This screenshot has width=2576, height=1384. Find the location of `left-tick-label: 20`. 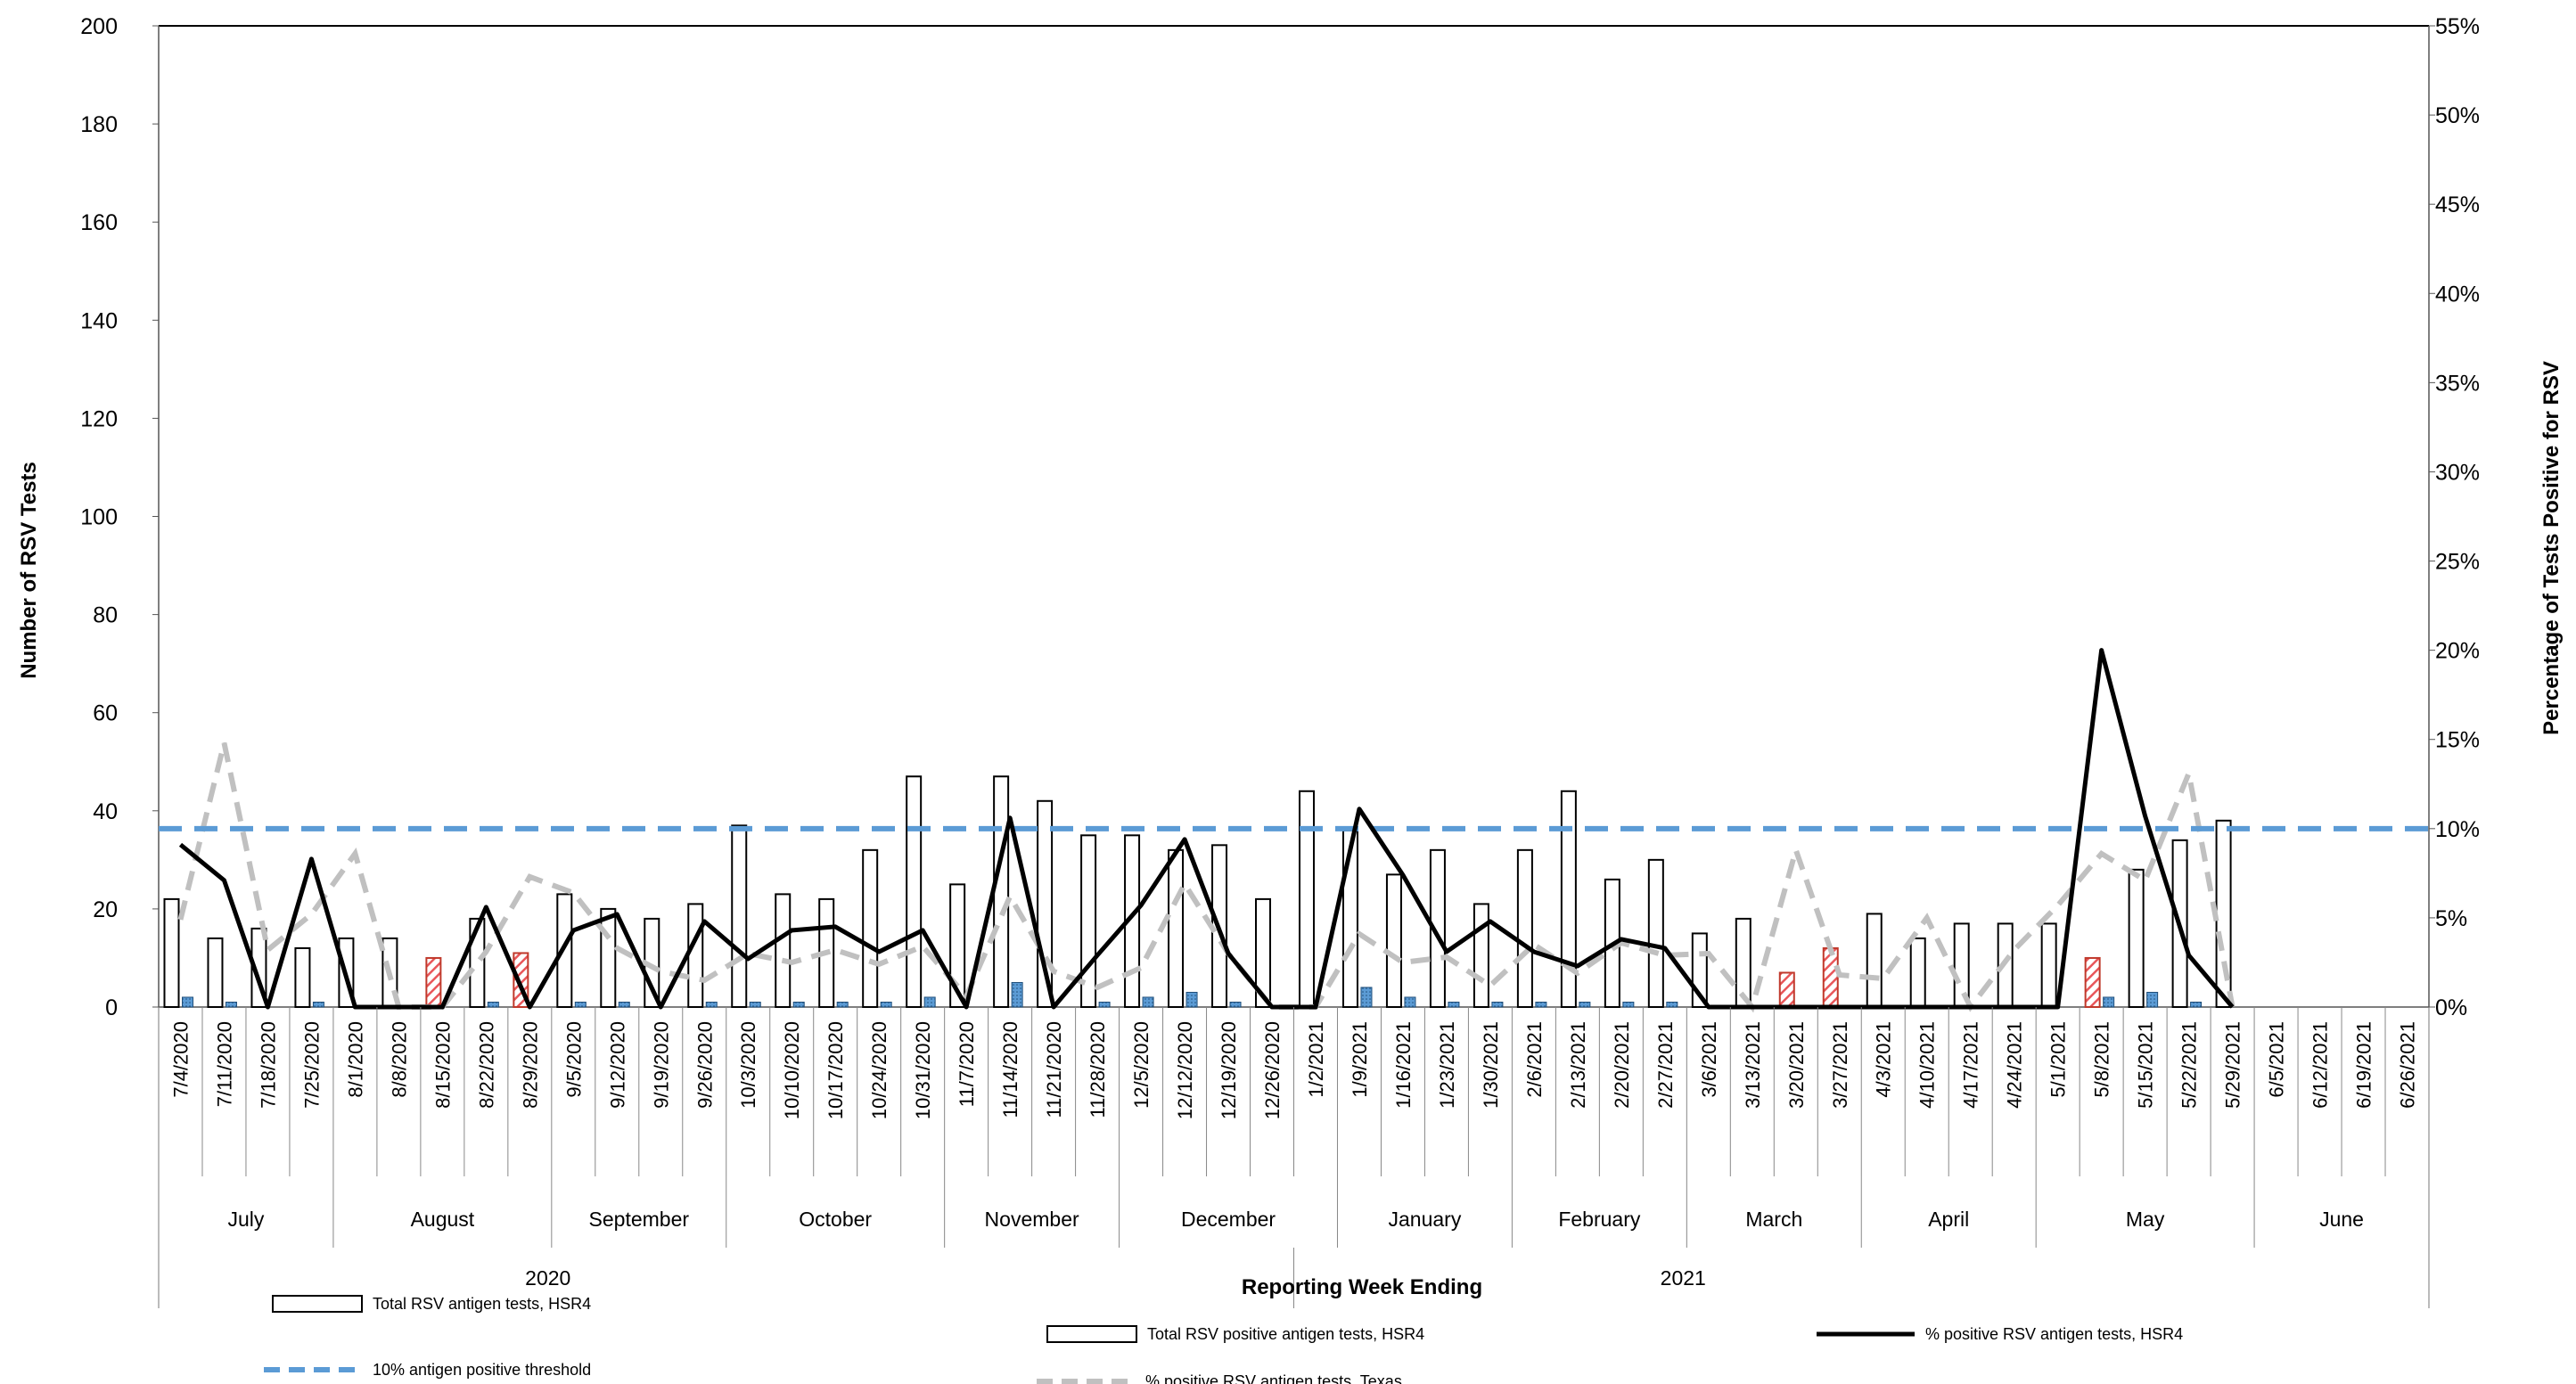

left-tick-label: 20 is located at coordinates (105, 909).